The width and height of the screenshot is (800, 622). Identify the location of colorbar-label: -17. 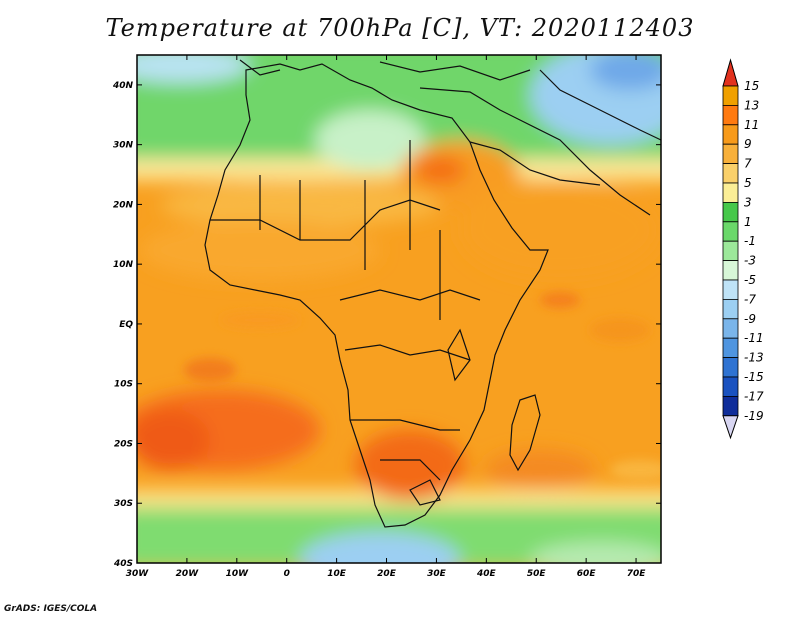
(754, 396).